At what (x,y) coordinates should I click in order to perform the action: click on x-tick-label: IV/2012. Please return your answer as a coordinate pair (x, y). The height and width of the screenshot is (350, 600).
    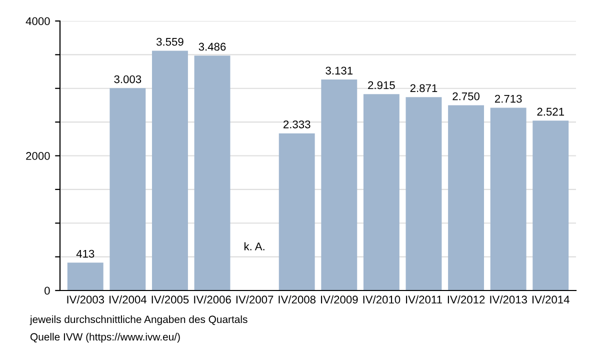
    Looking at the image, I should click on (466, 299).